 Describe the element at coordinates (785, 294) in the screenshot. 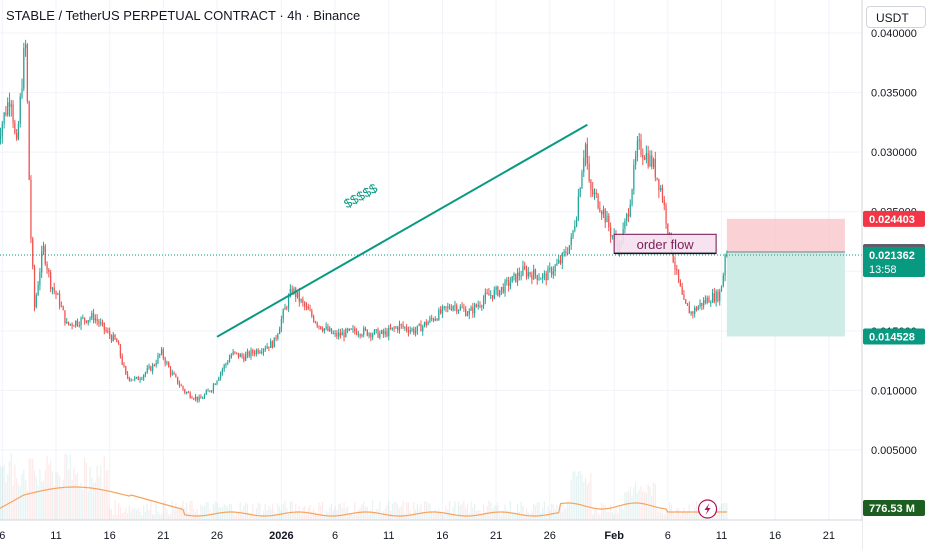

I see `take-profit-zone` at that location.